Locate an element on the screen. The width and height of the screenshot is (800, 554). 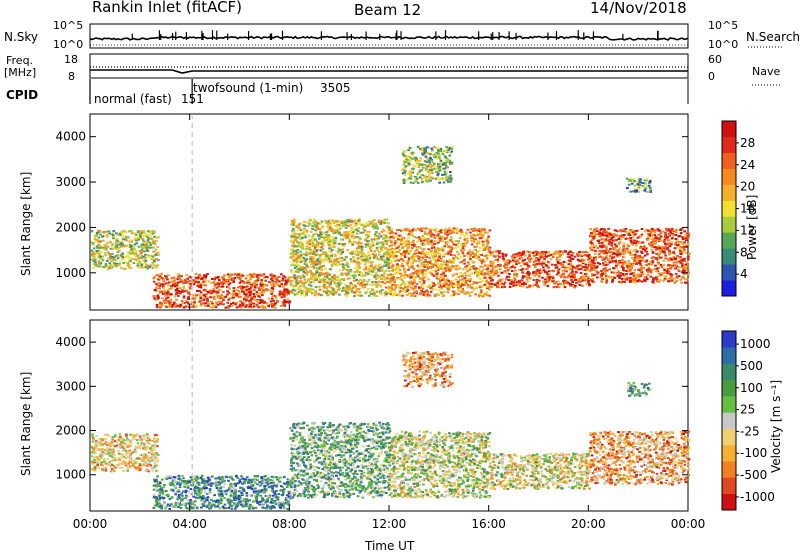
nave-tick-bottom: 0 is located at coordinates (711, 76).